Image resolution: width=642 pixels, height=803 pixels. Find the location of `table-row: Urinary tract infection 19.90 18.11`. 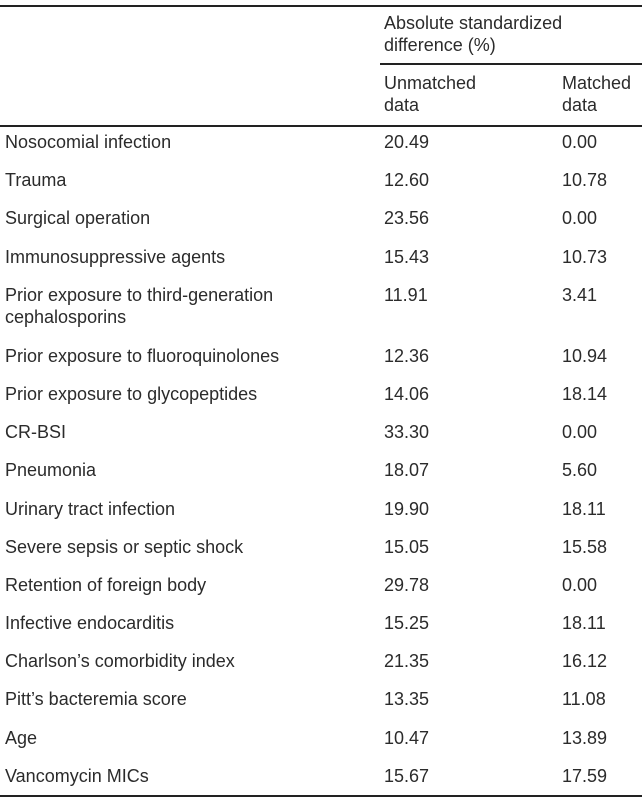

table-row: Urinary tract infection 19.90 18.11 is located at coordinates (321, 517).